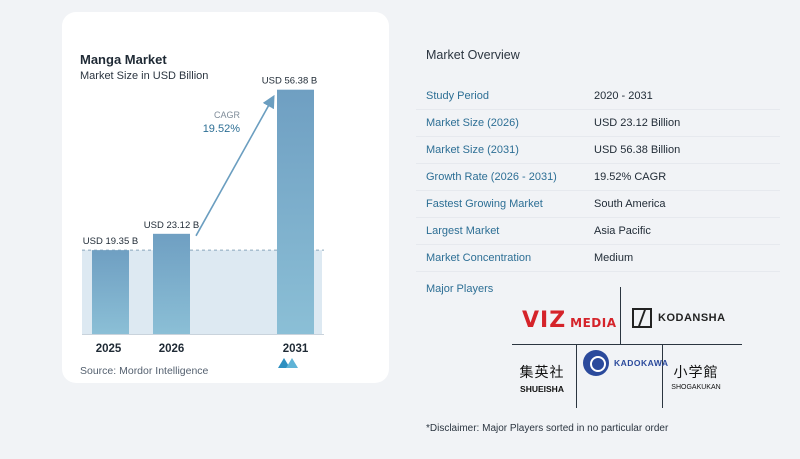  What do you see at coordinates (123, 59) in the screenshot?
I see `chart-title: Manga Market` at bounding box center [123, 59].